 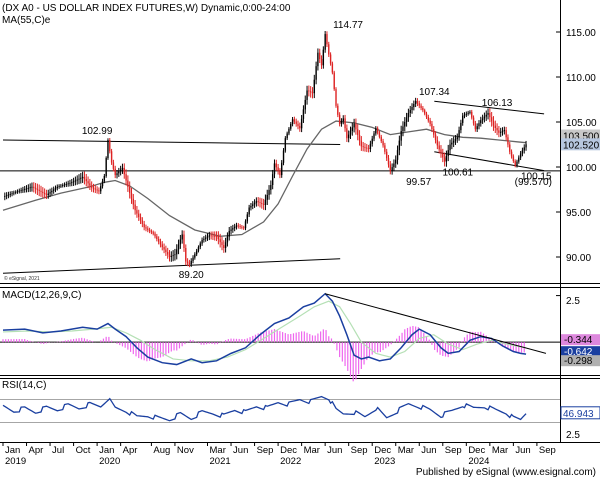 What do you see at coordinates (573, 435) in the screenshot?
I see `rsi-tick-label: 2.5` at bounding box center [573, 435].